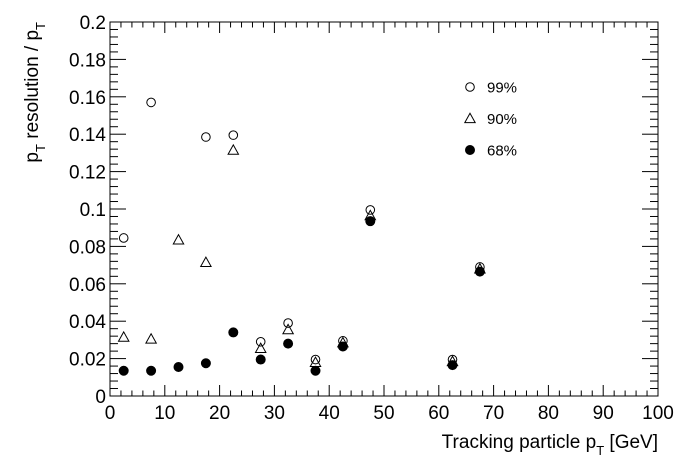 The width and height of the screenshot is (696, 472). I want to click on x-tick-label: 80, so click(548, 413).